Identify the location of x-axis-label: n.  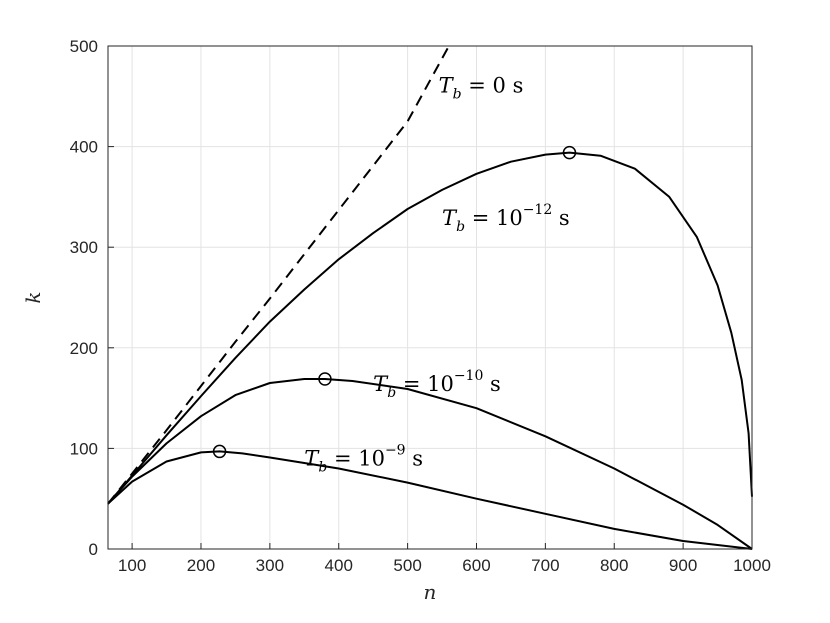
(430, 592).